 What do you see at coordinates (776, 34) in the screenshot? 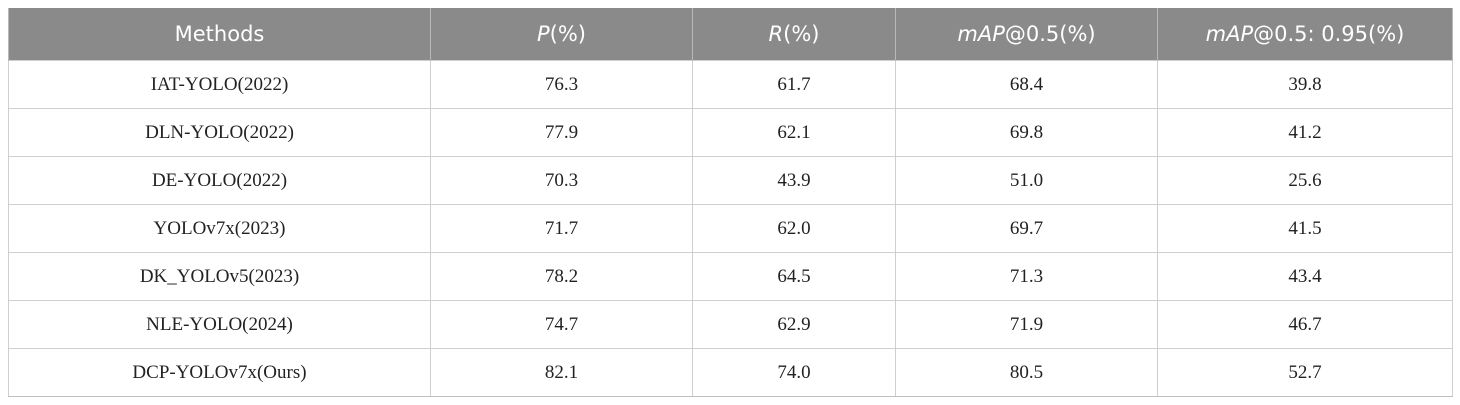
I see `header-recall-var: R` at bounding box center [776, 34].